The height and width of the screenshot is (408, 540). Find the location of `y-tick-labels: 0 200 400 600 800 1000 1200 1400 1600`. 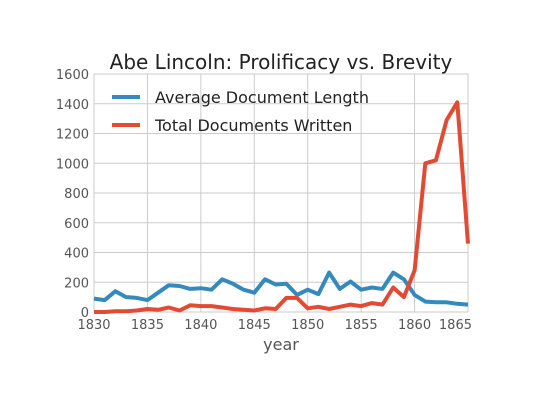

y-tick-labels: 0 200 400 600 800 1000 1200 1400 1600 is located at coordinates (72, 194).